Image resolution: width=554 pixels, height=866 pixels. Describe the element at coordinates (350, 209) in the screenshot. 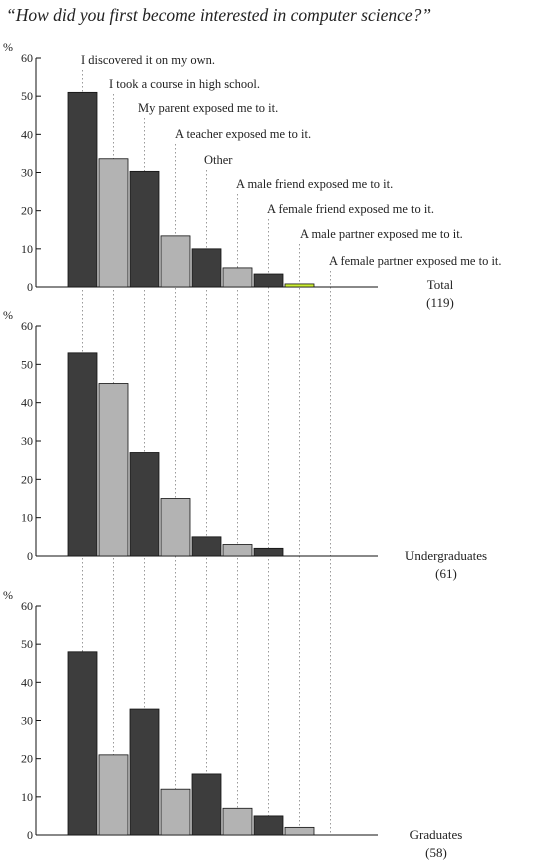

I see `category-label: A female friend exposed me to it.` at that location.